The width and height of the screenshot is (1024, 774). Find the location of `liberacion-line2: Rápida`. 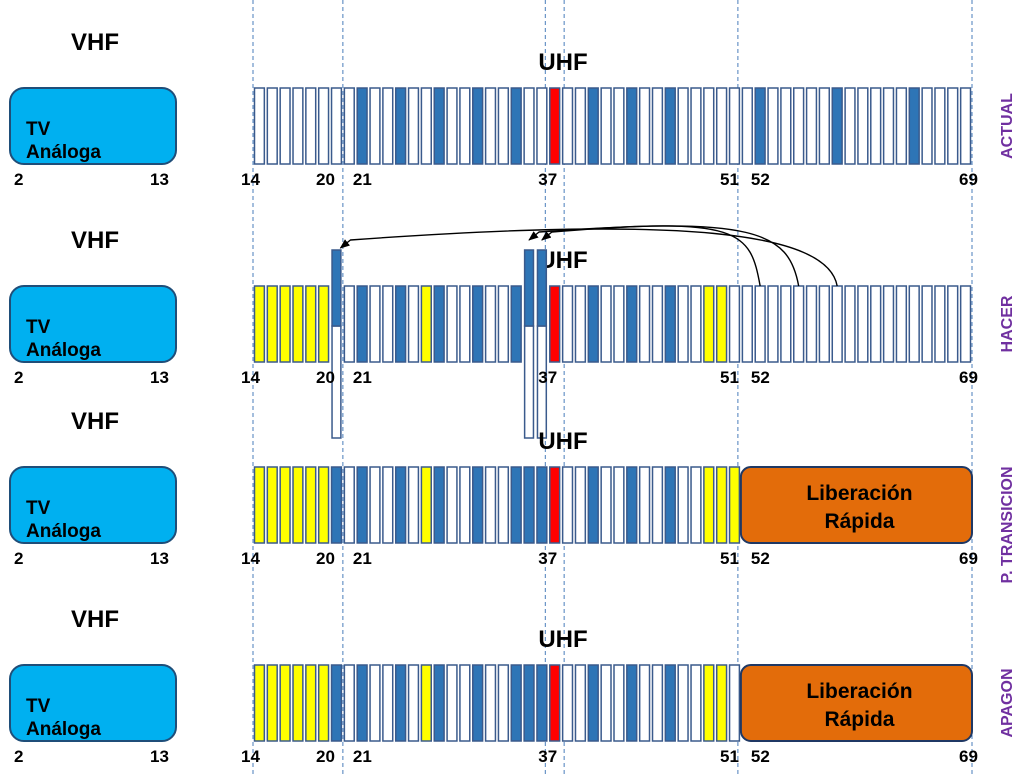

liberacion-line2: Rápida is located at coordinates (859, 719).